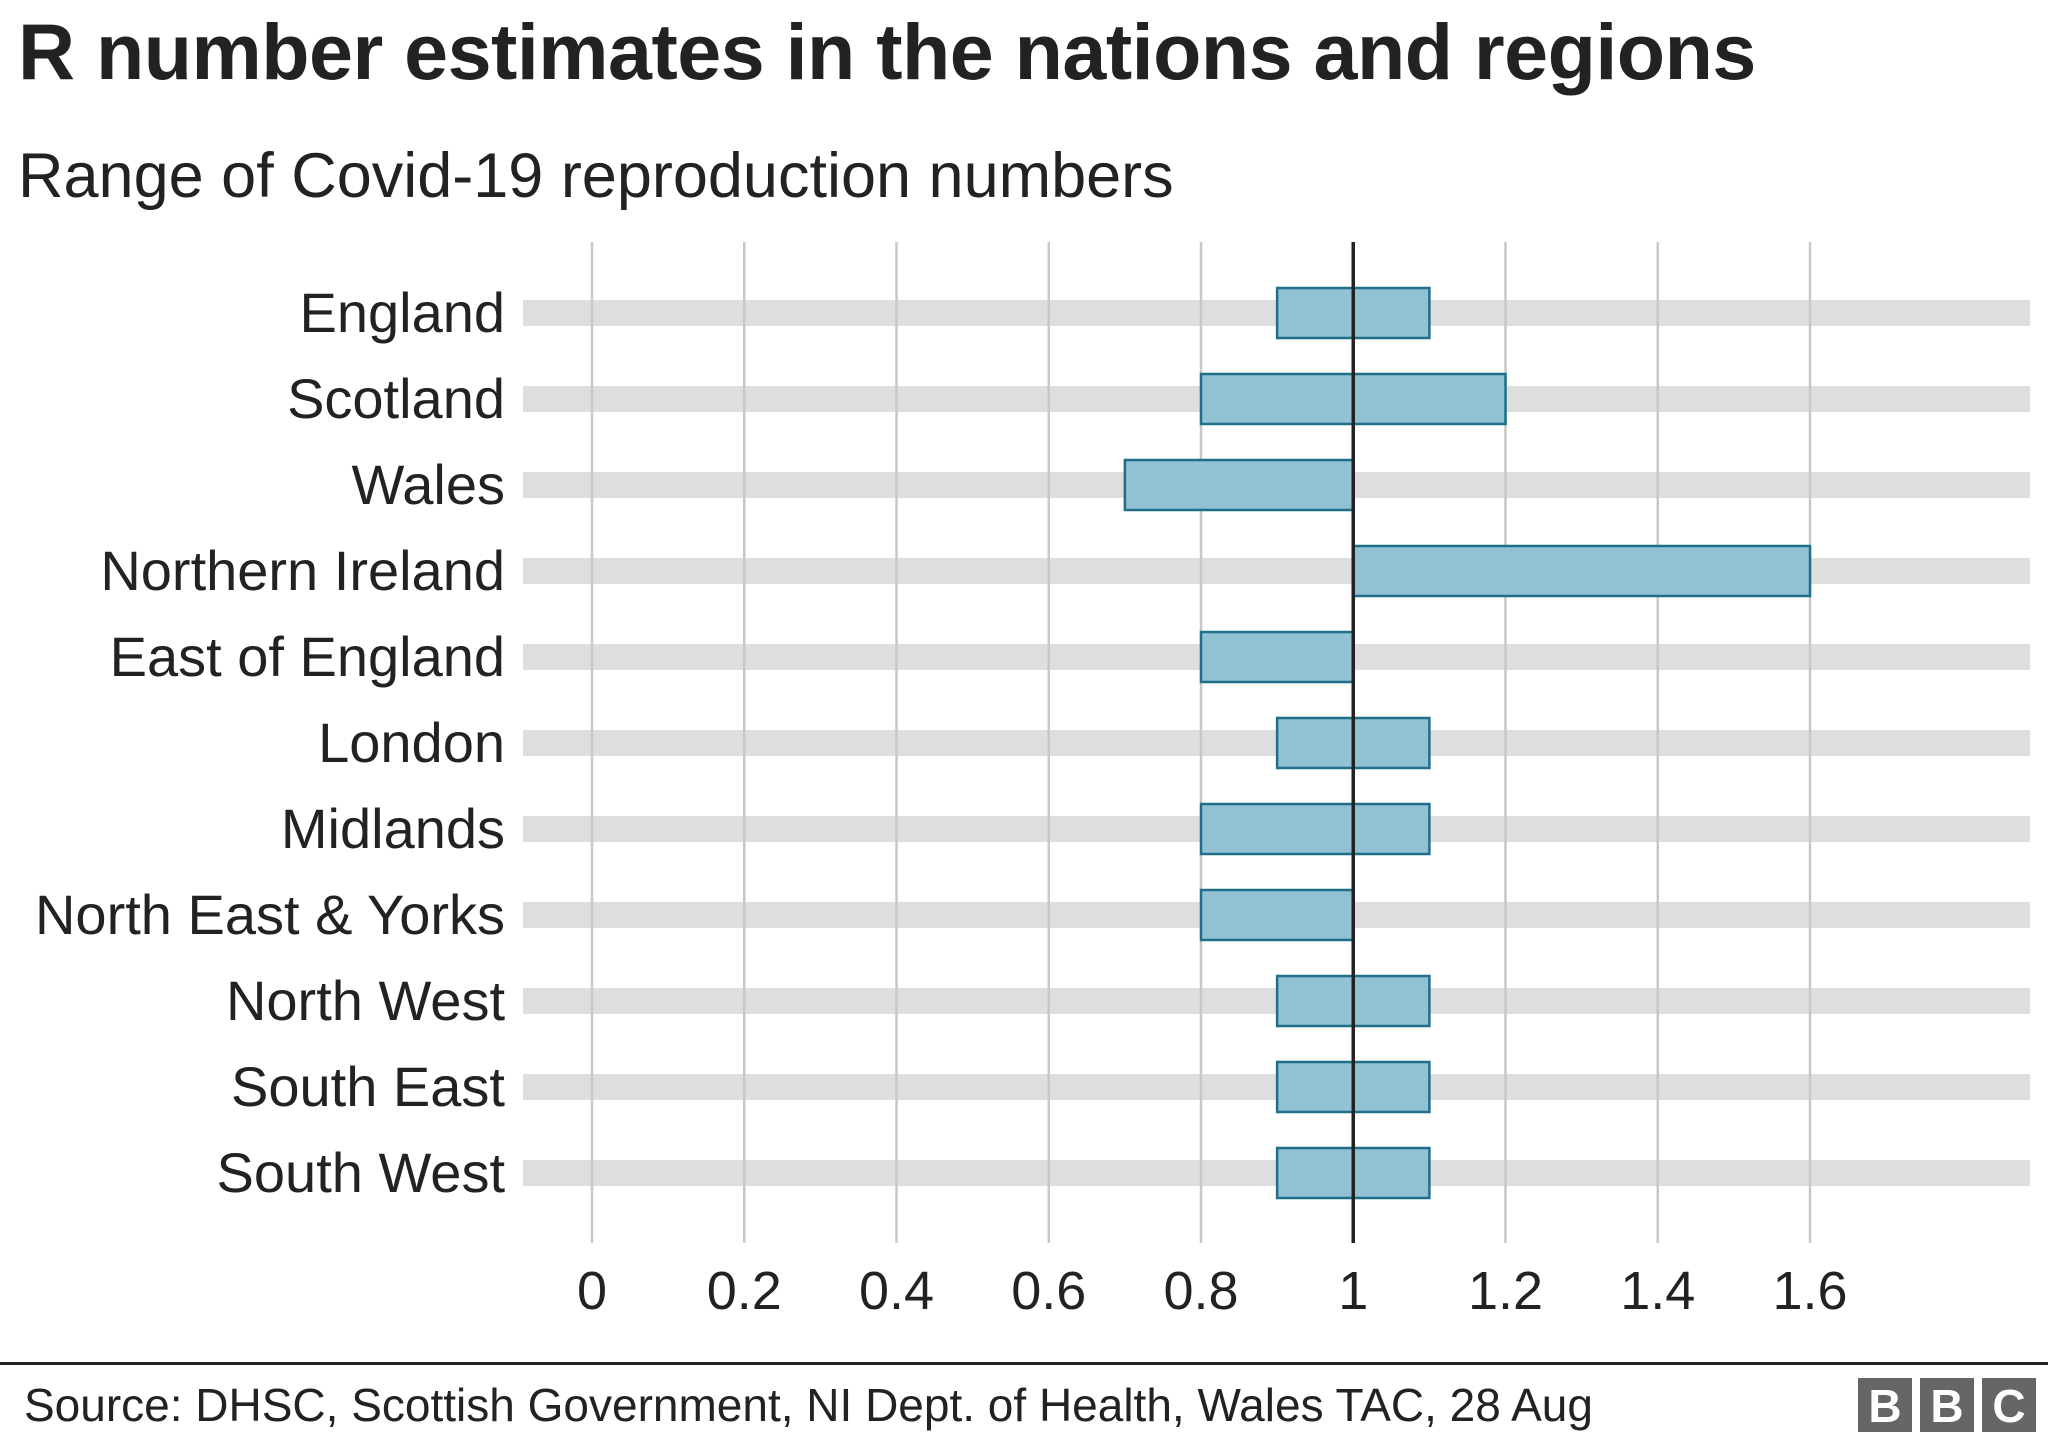 The height and width of the screenshot is (1440, 2048). I want to click on x-tick-label: 0.8, so click(1200, 1291).